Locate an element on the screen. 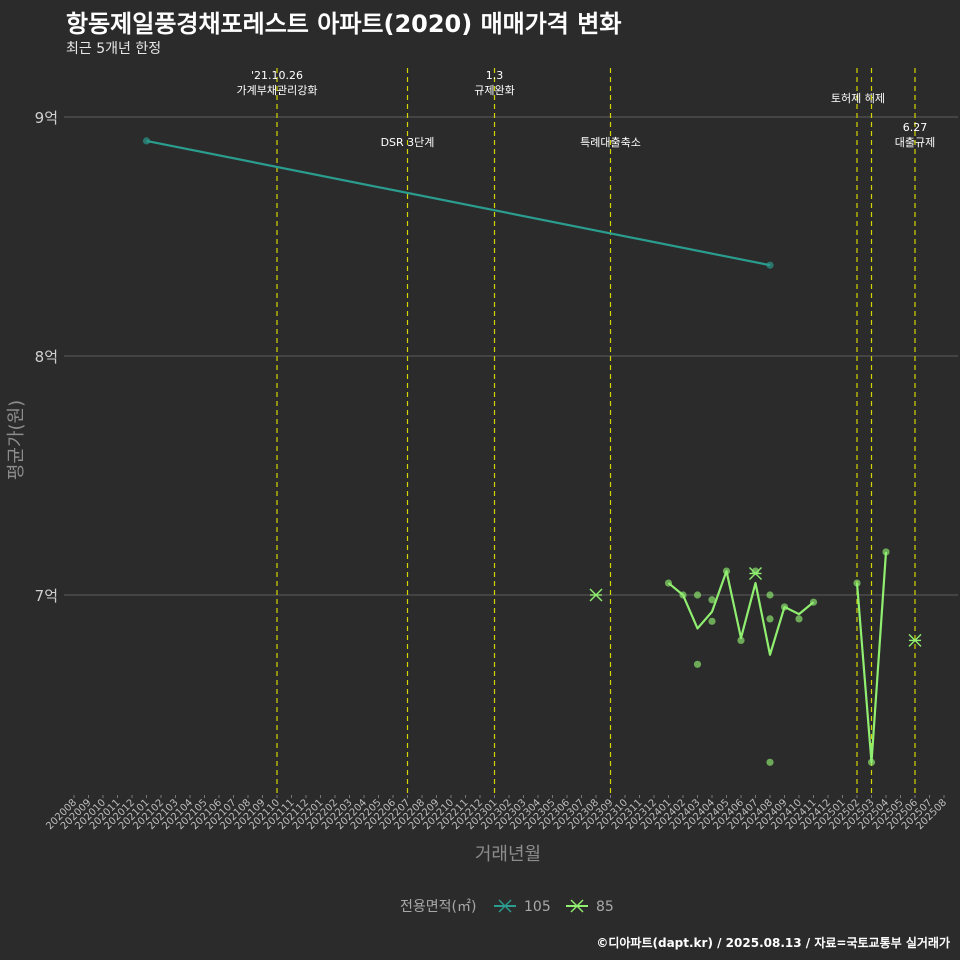  legend: 전용면적(㎡) 105 85 is located at coordinates (507, 907).